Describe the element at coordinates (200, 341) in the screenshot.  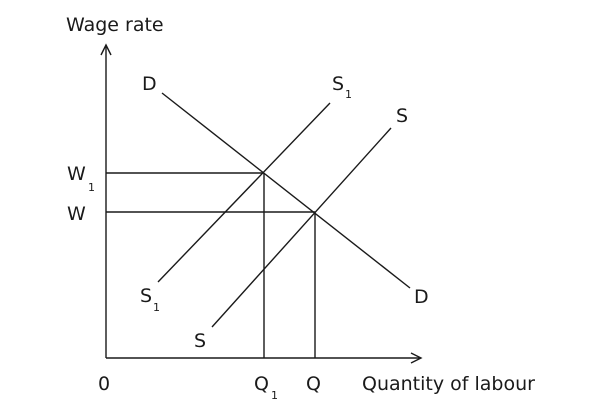
I see `supply-label-bottom: S` at that location.